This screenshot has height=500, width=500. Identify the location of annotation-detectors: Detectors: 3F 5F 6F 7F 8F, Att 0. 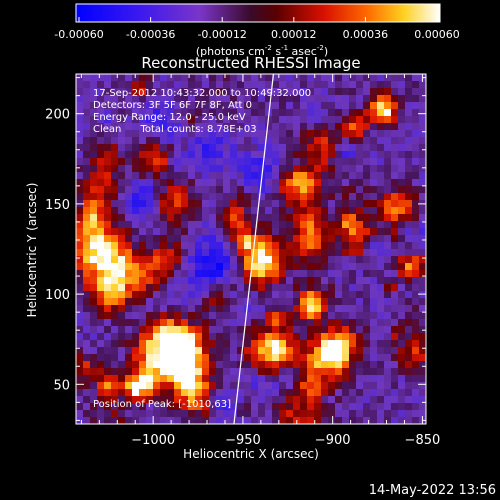
(172, 105).